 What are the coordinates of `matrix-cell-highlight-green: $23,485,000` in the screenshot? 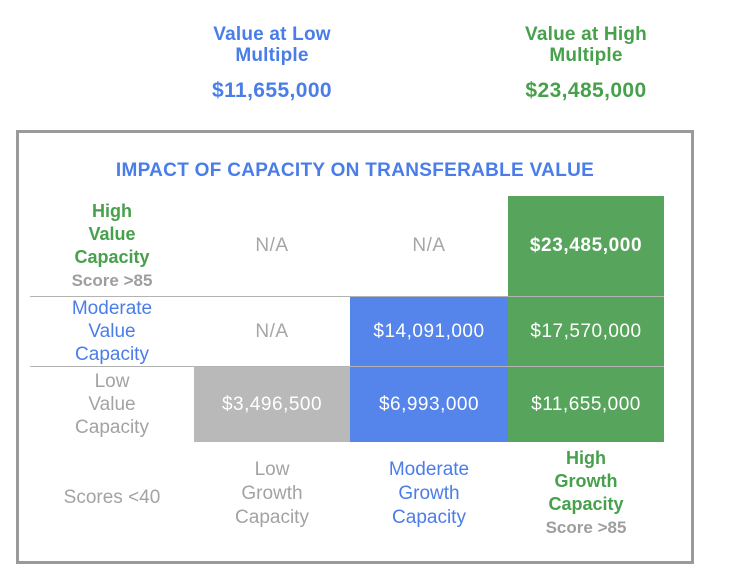 It's located at (586, 246).